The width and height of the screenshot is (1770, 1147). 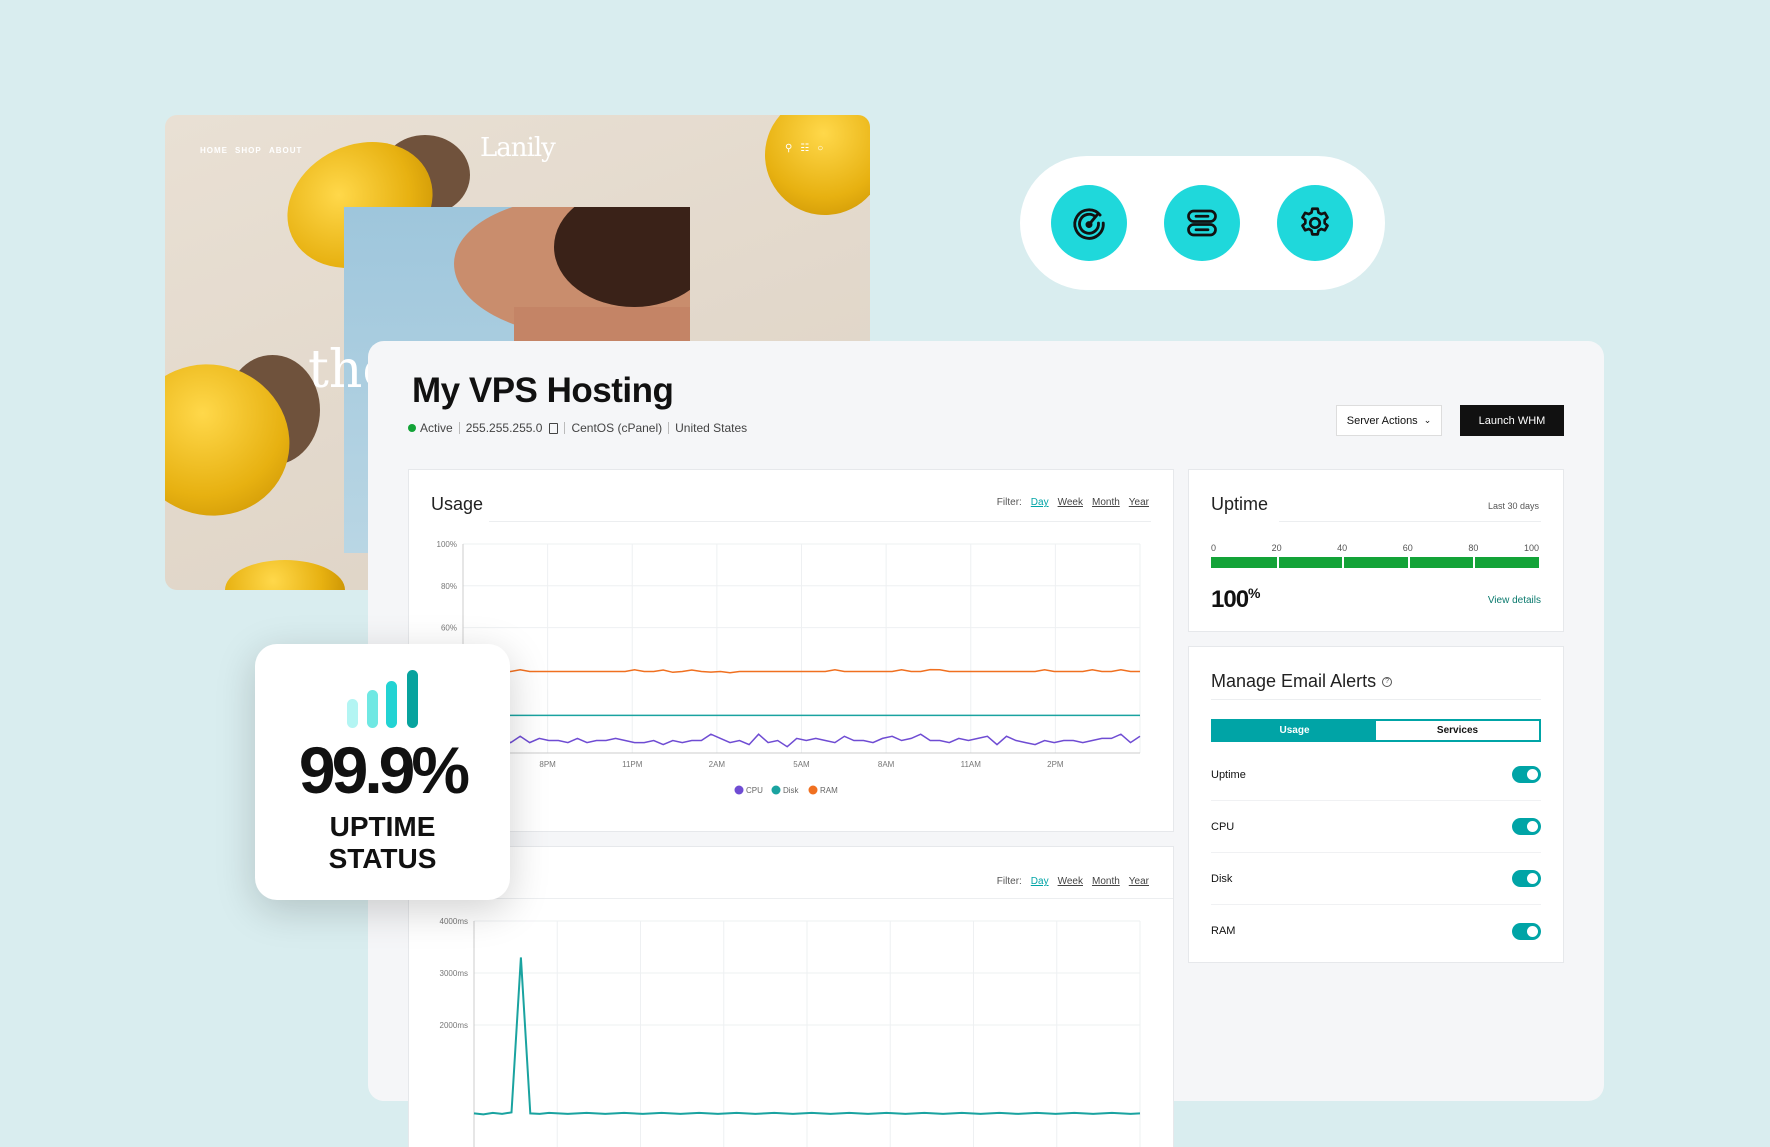 What do you see at coordinates (717, 764) in the screenshot?
I see `x-tick-label: 2AM` at bounding box center [717, 764].